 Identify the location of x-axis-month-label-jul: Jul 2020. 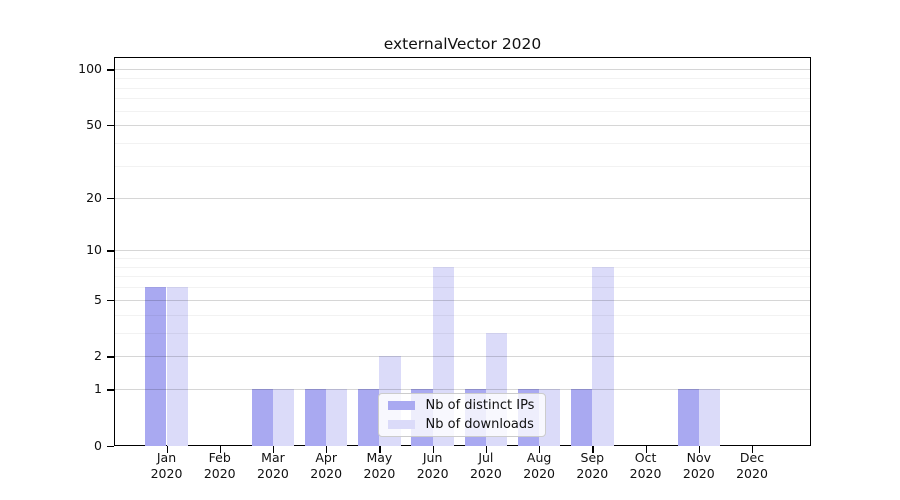
(485, 465).